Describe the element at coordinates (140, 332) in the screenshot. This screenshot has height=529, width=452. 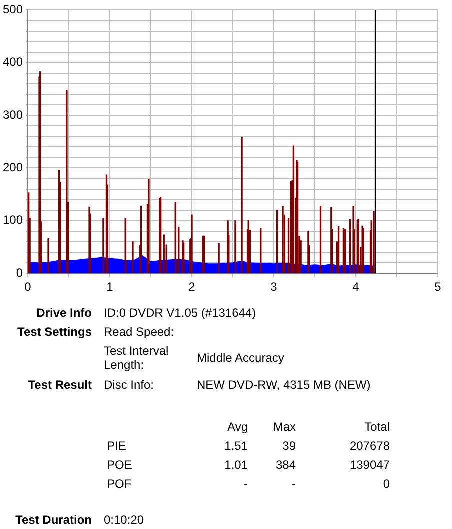
I see `text: Read Speed:` at that location.